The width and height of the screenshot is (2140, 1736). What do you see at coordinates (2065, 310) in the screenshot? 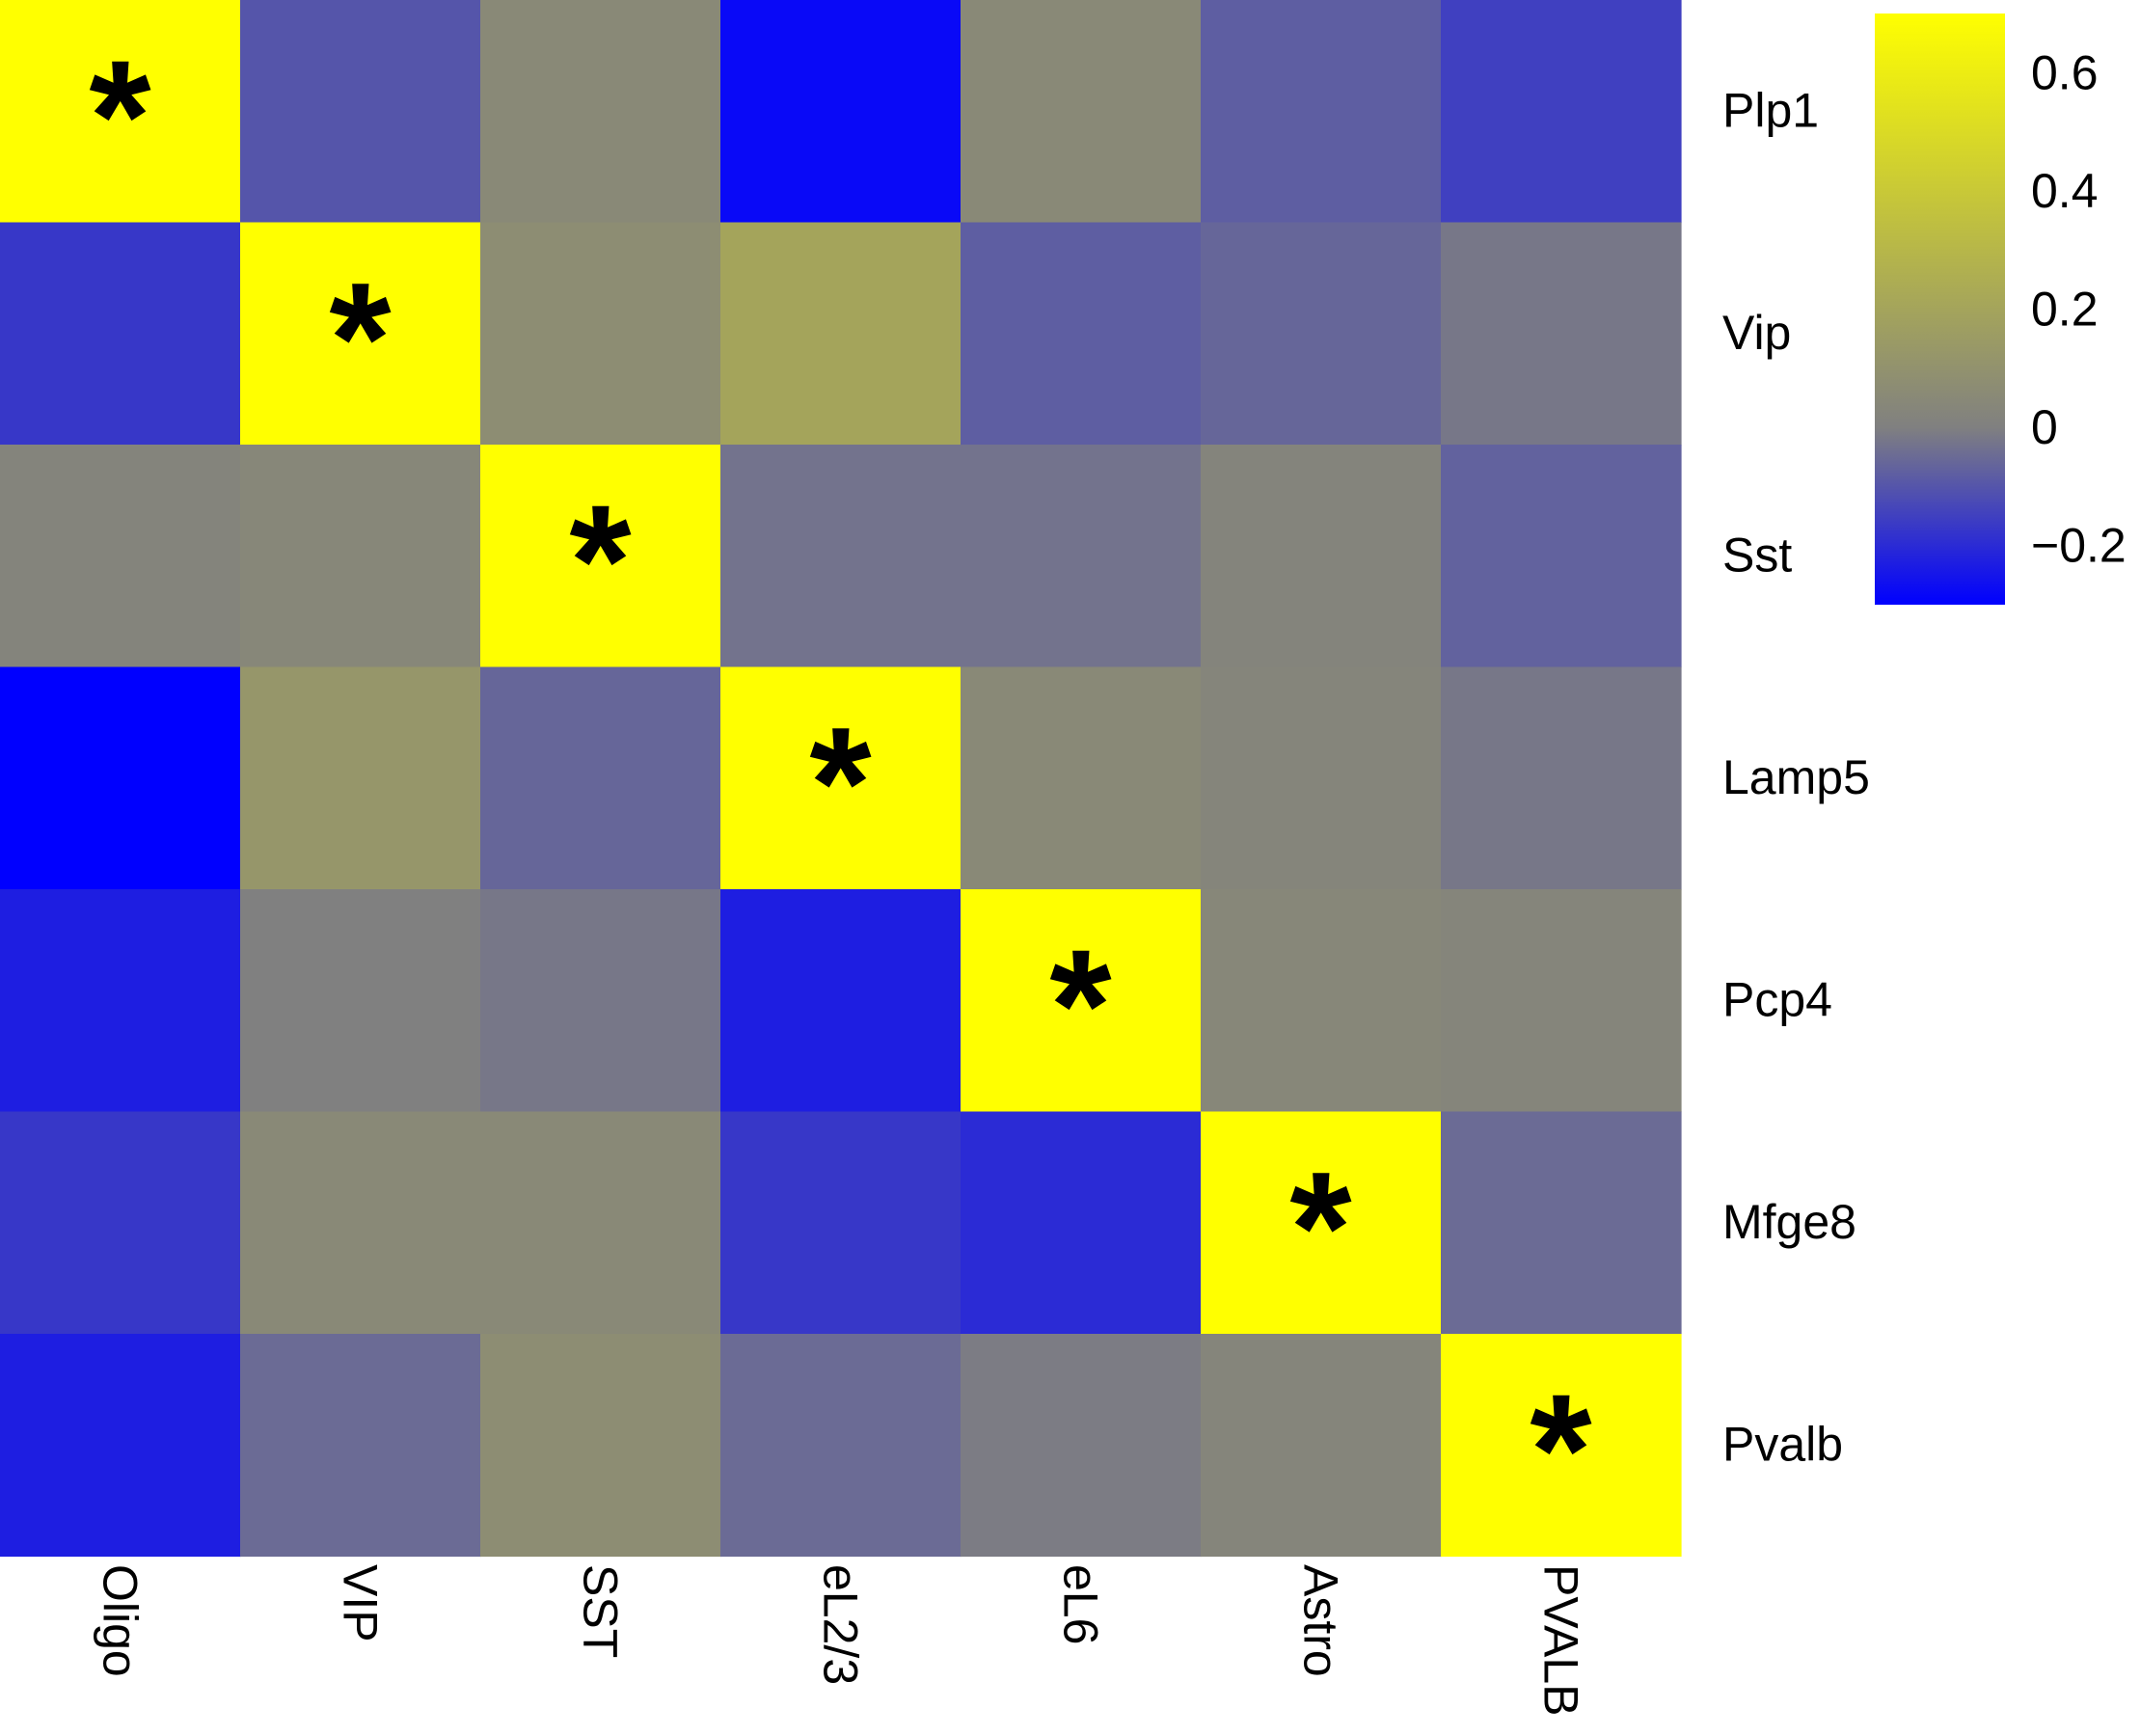
I see `colorbar-tick-label: 0.2` at bounding box center [2065, 310].